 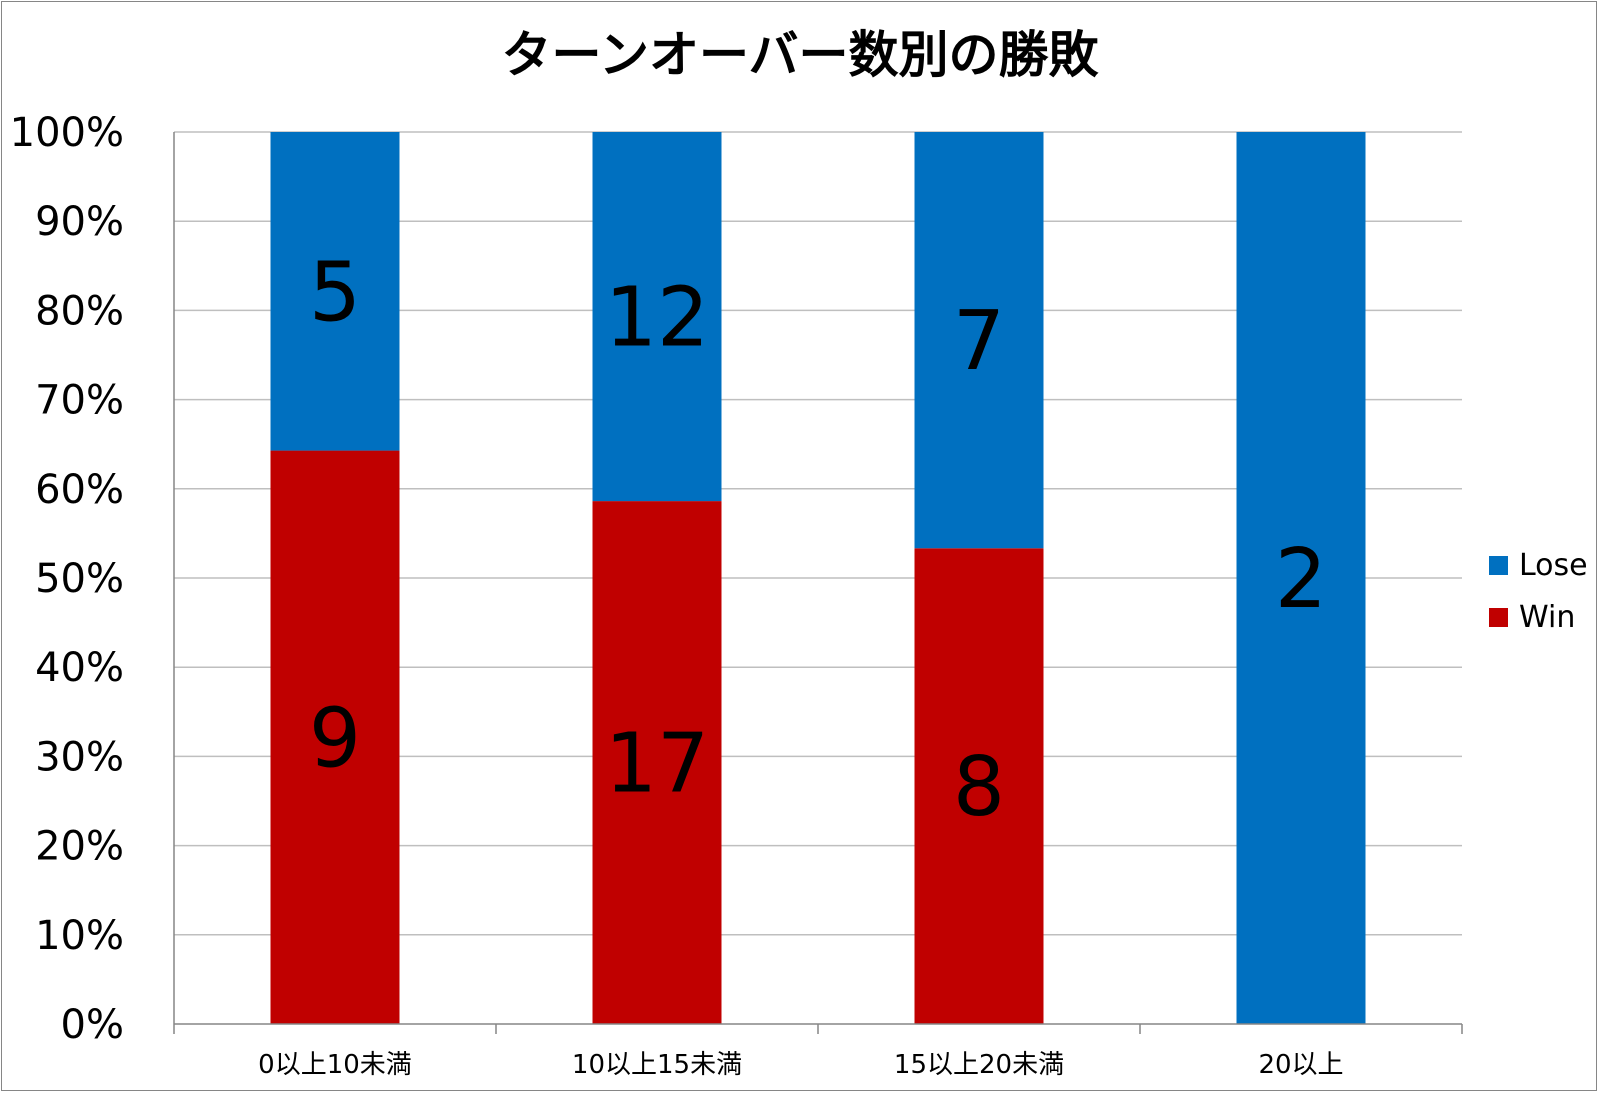 What do you see at coordinates (1547, 617) in the screenshot?
I see `legend-label-win: Win` at bounding box center [1547, 617].